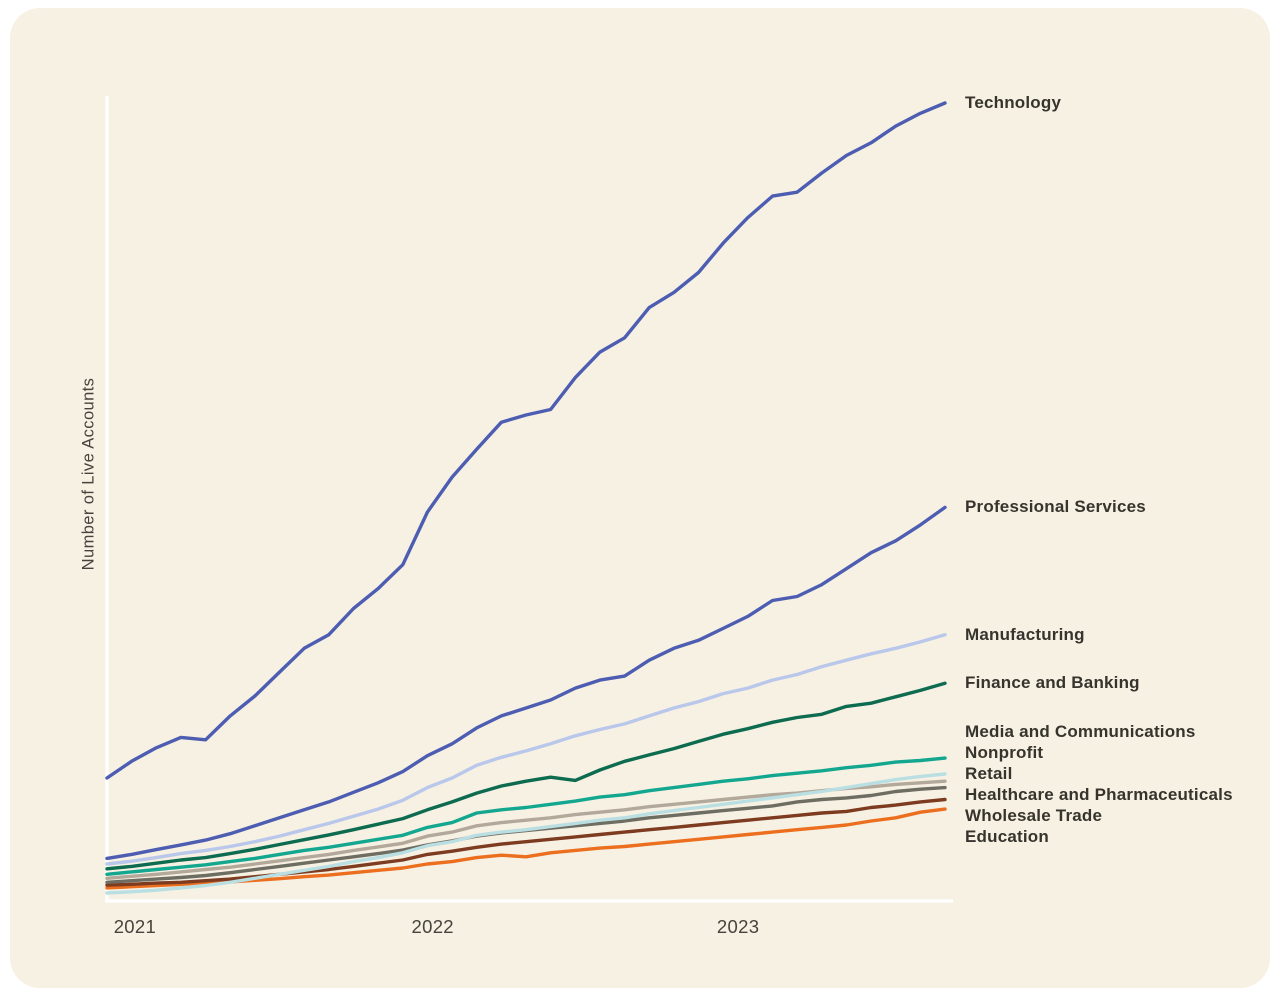 This screenshot has width=1280, height=1006. What do you see at coordinates (1034, 816) in the screenshot?
I see `series-label-wholesale-trade: Wholesale Trade` at bounding box center [1034, 816].